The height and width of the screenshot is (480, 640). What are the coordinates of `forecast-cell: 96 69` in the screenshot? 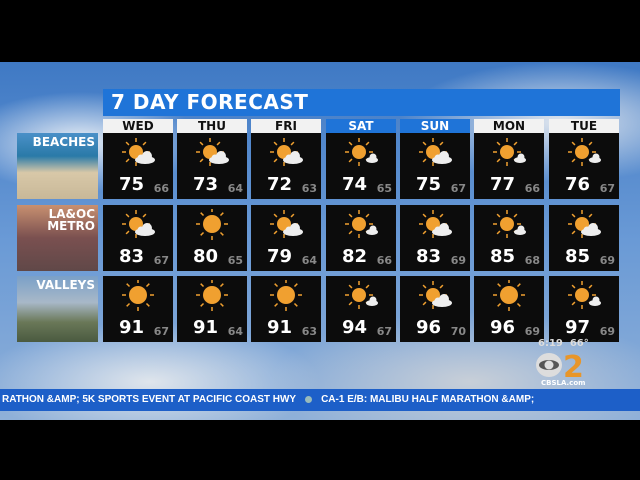 It's located at (509, 309).